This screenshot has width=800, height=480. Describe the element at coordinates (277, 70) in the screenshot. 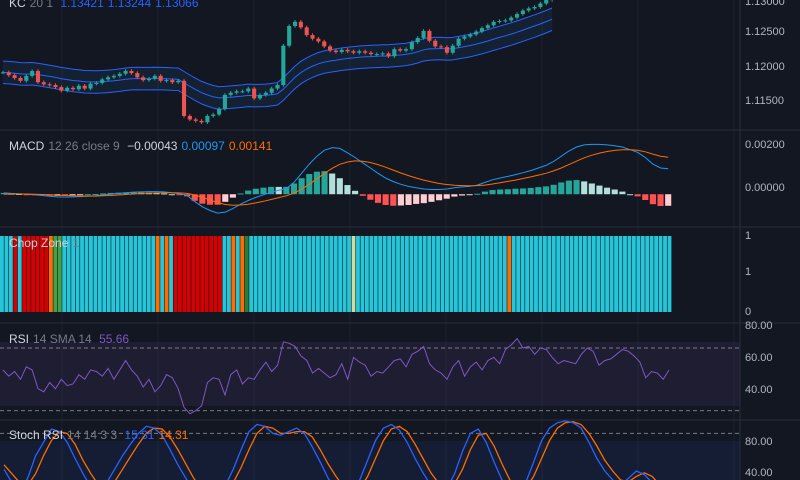

I see `keltner-lower-line` at that location.